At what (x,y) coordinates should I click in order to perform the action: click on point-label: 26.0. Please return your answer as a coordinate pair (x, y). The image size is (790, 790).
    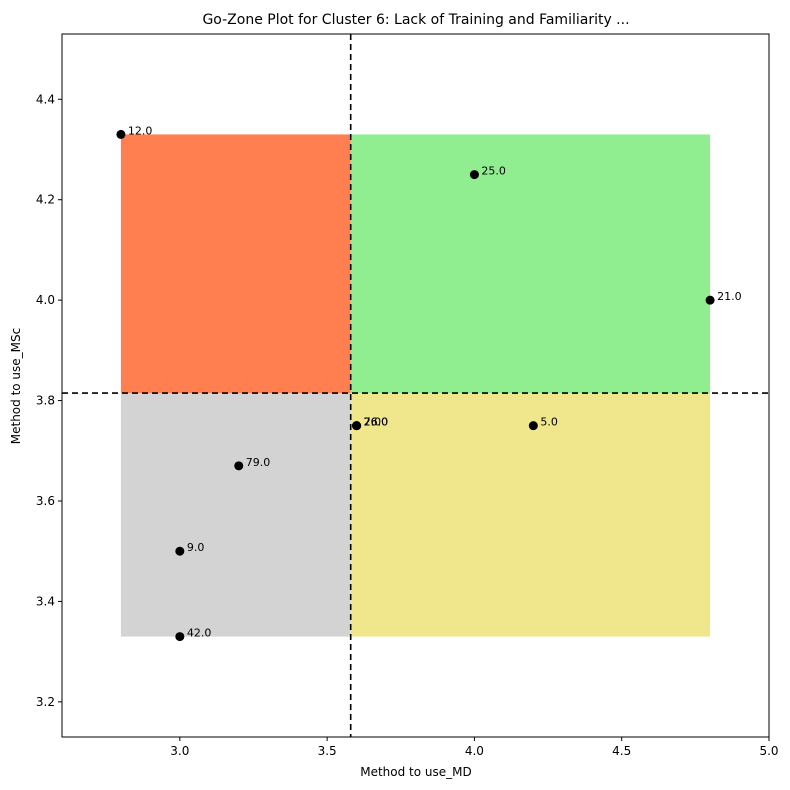
    Looking at the image, I should click on (376, 422).